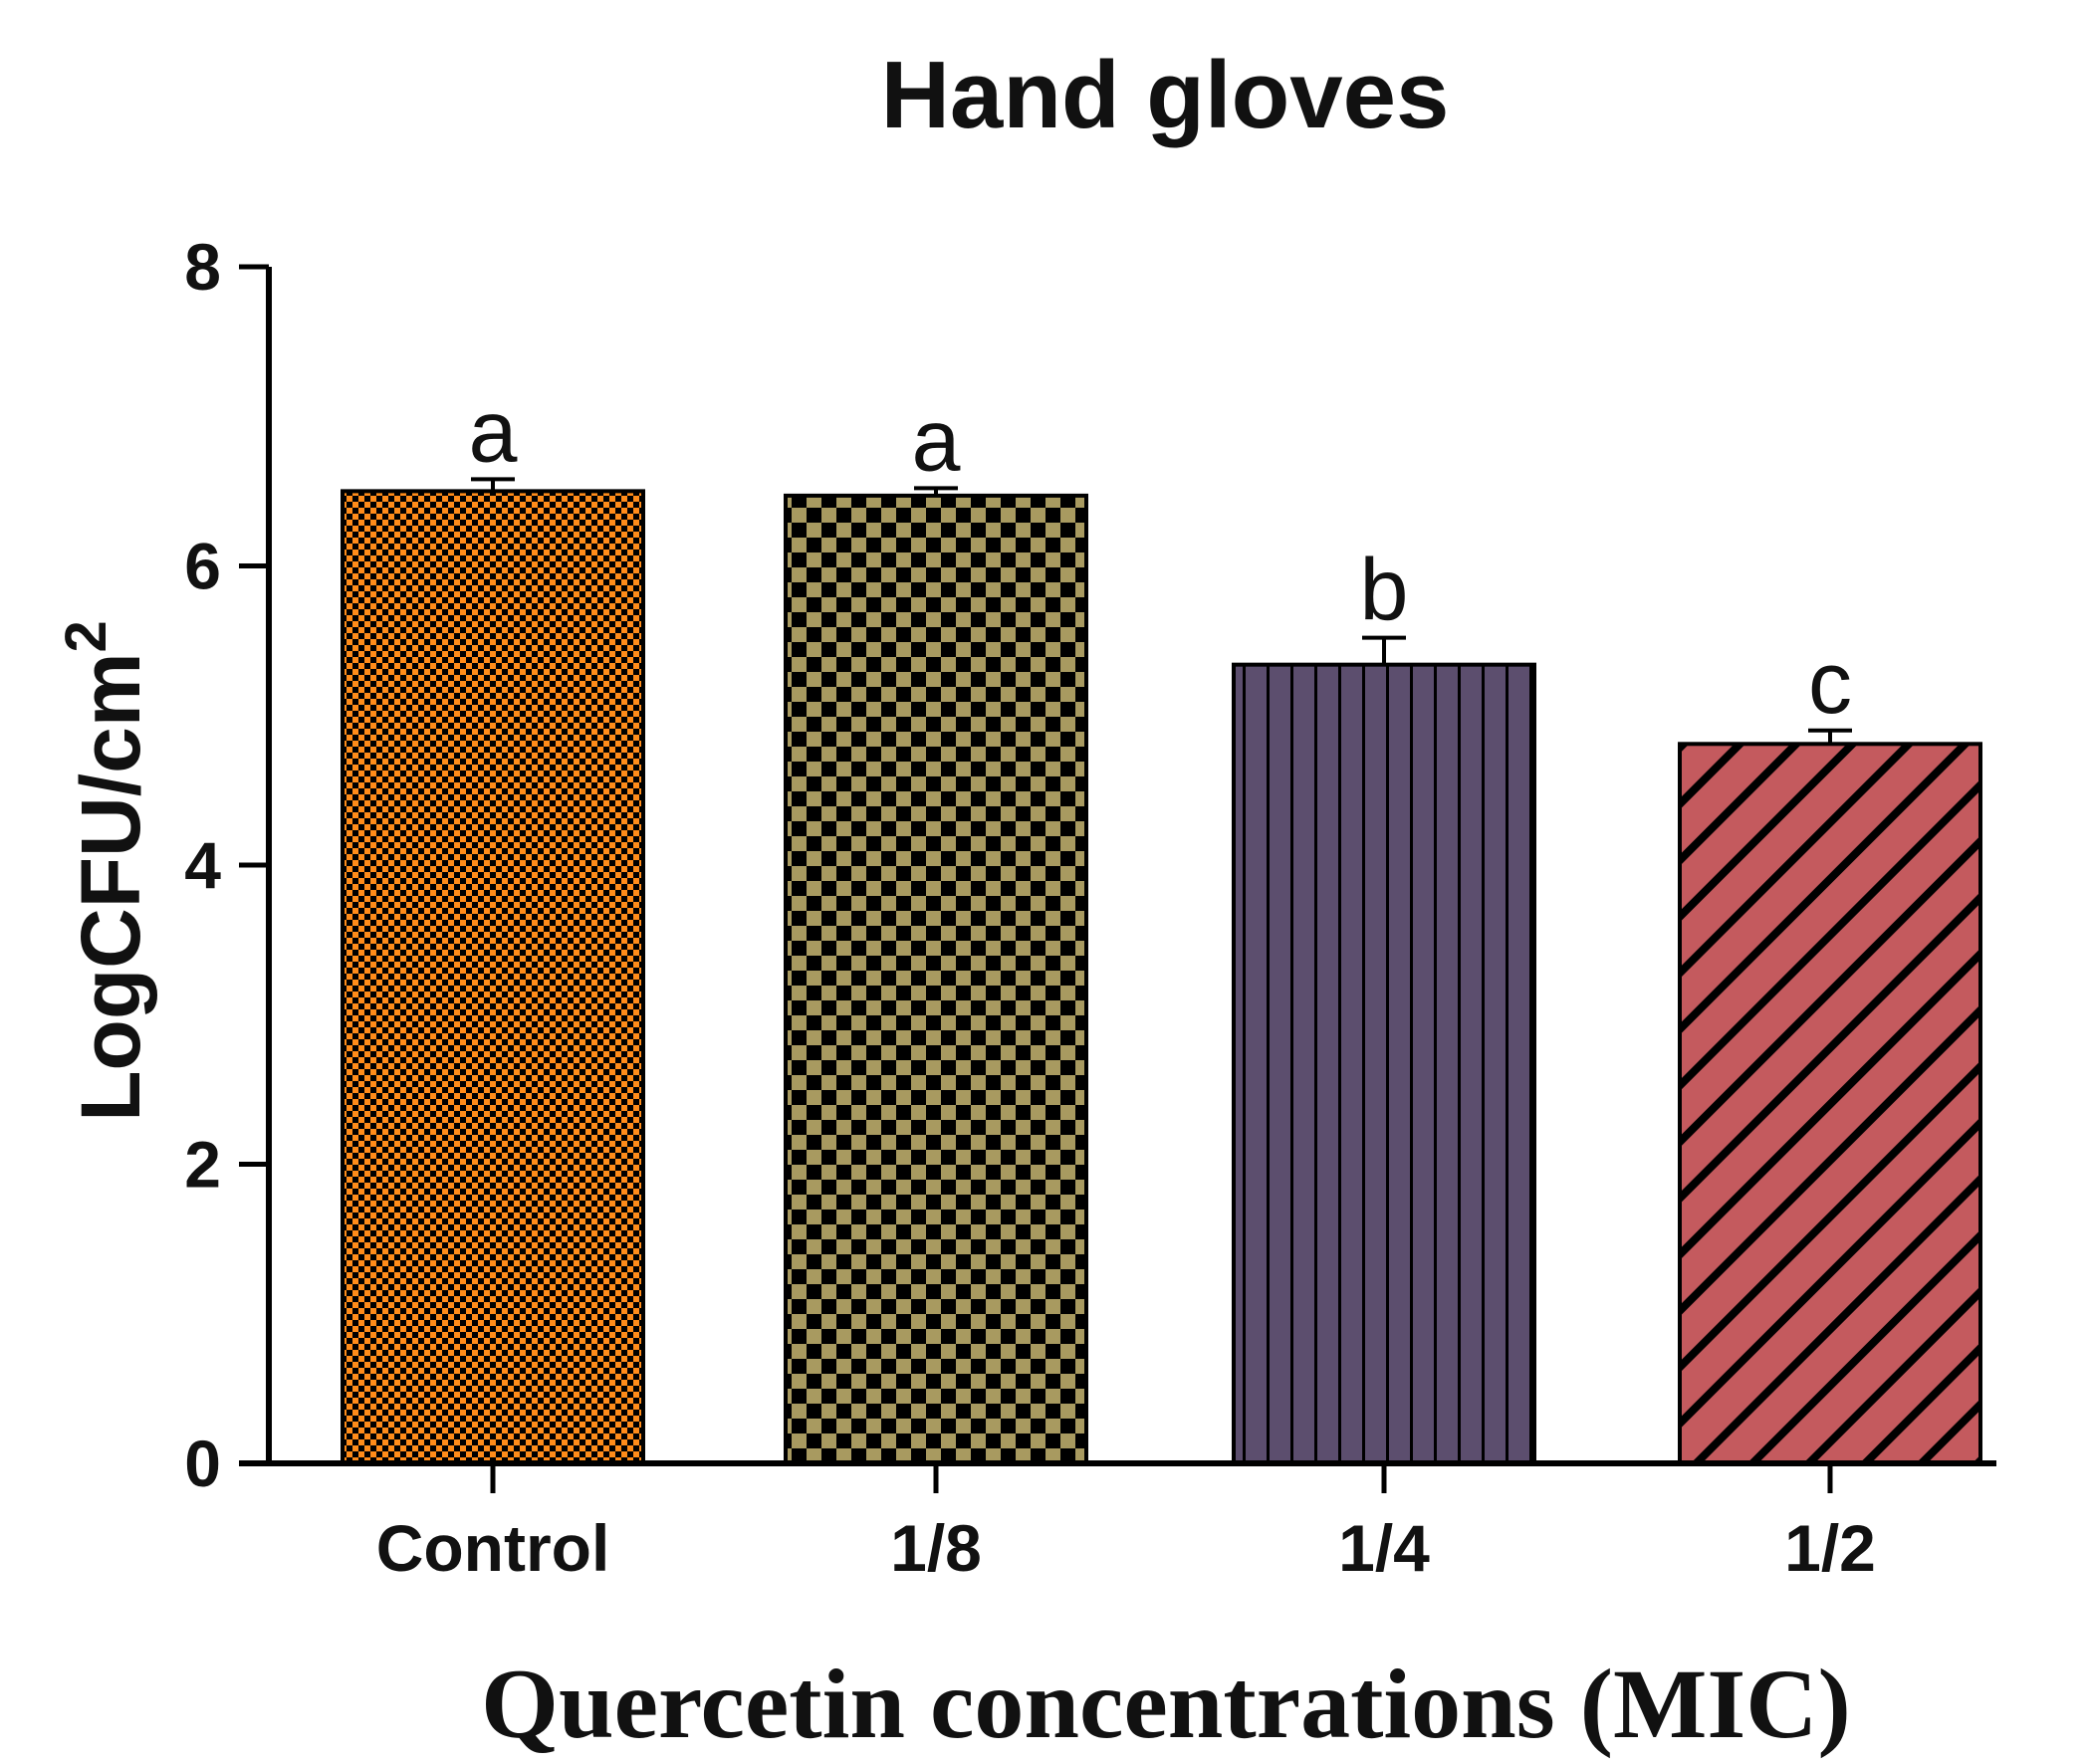  I want to click on significance-label-2: a, so click(936, 440).